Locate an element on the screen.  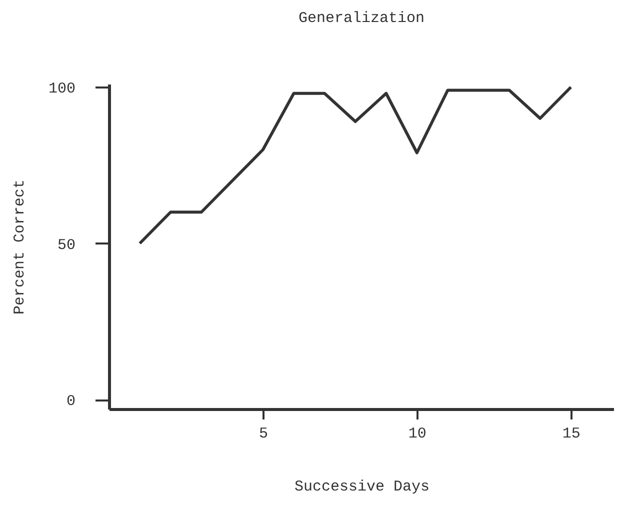
x-tick-label: 5 is located at coordinates (263, 434).